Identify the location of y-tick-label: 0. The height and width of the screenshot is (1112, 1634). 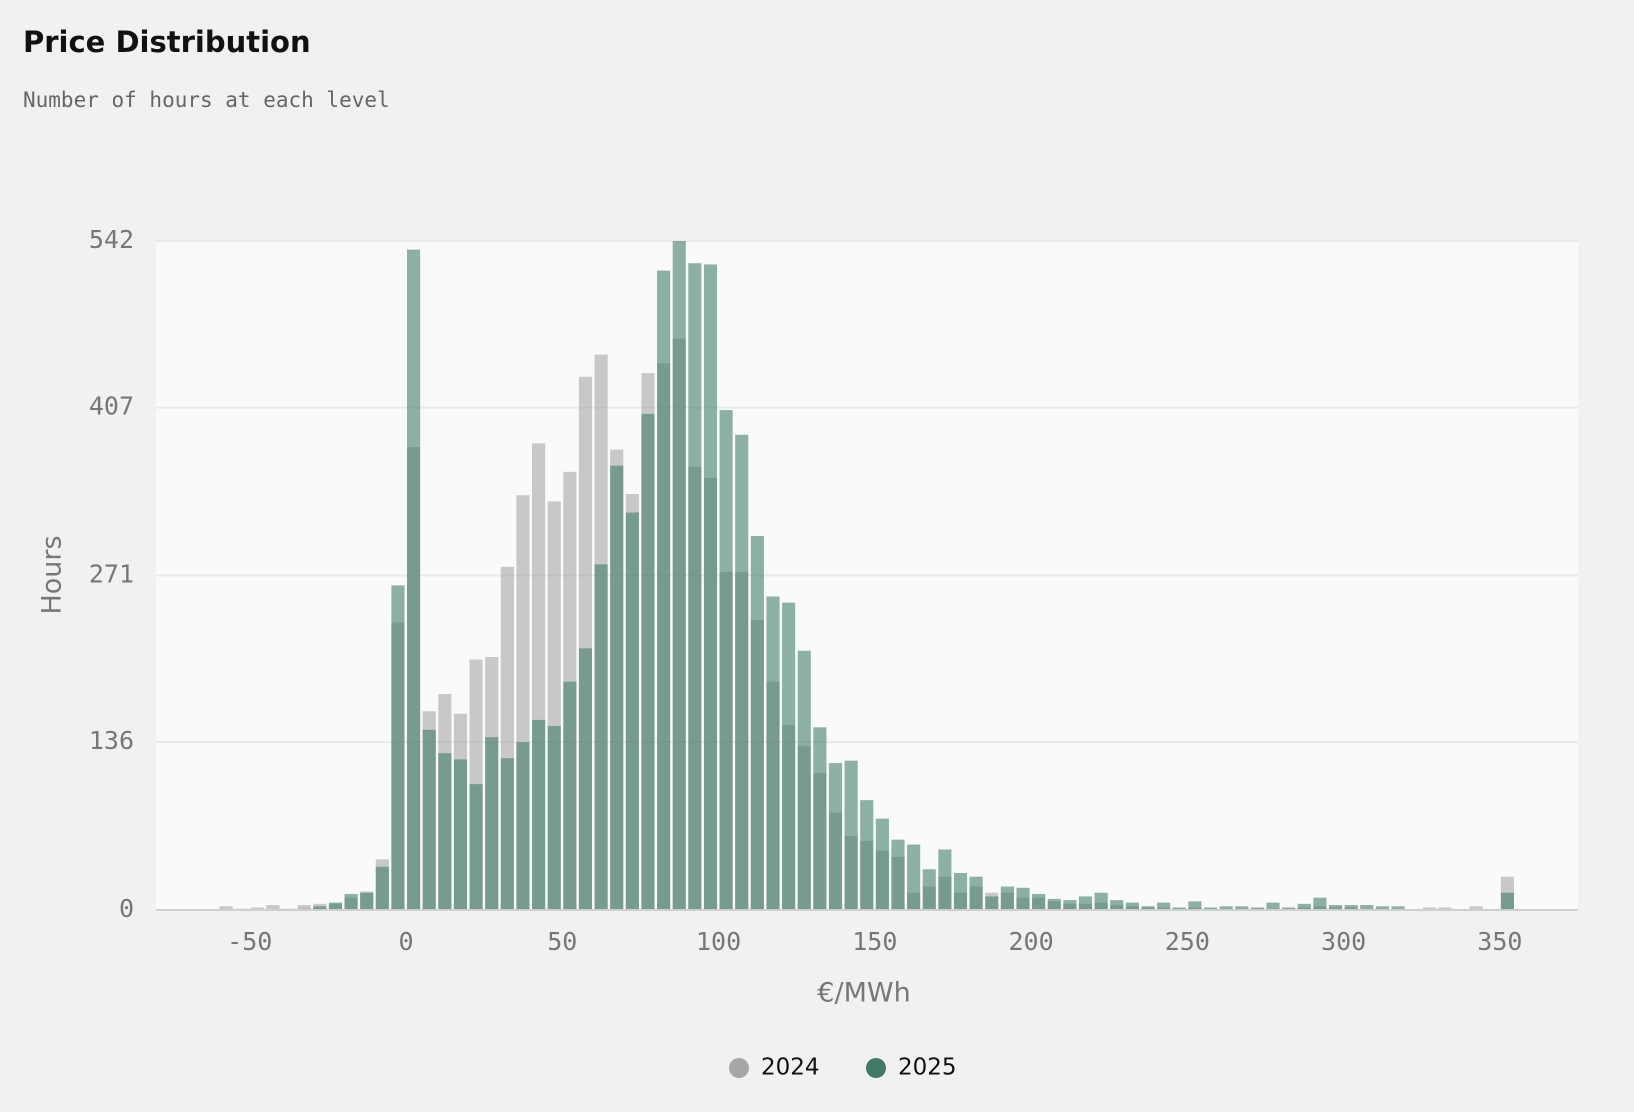
(126, 908).